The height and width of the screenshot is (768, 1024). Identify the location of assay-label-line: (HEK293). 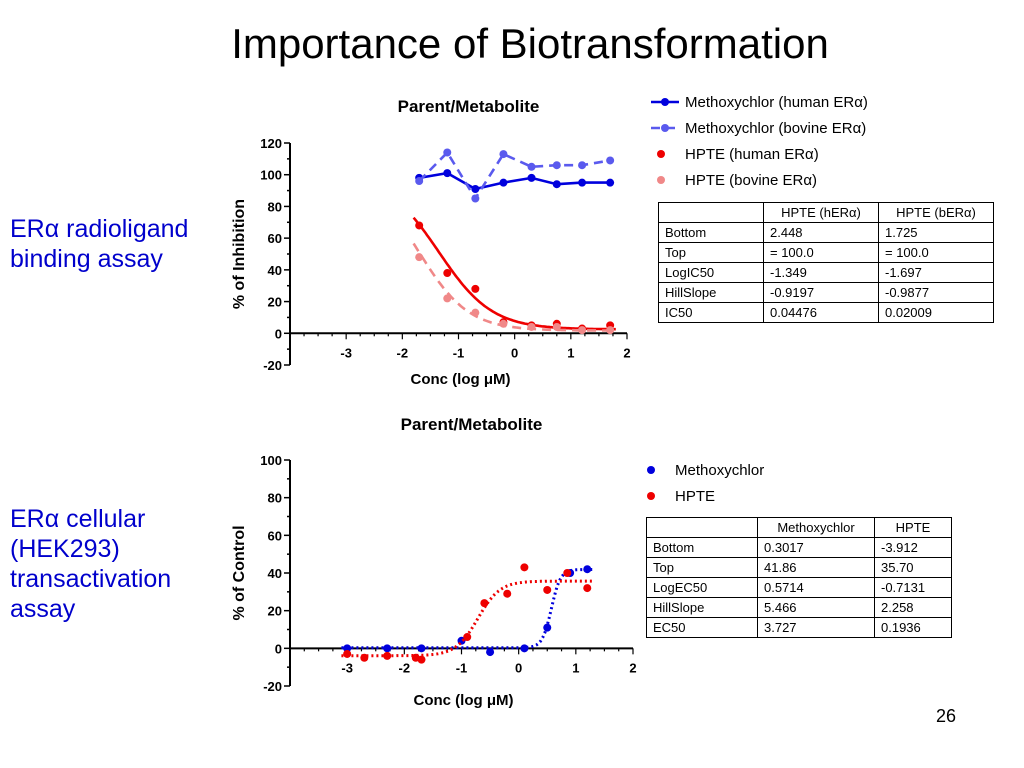
(65, 549).